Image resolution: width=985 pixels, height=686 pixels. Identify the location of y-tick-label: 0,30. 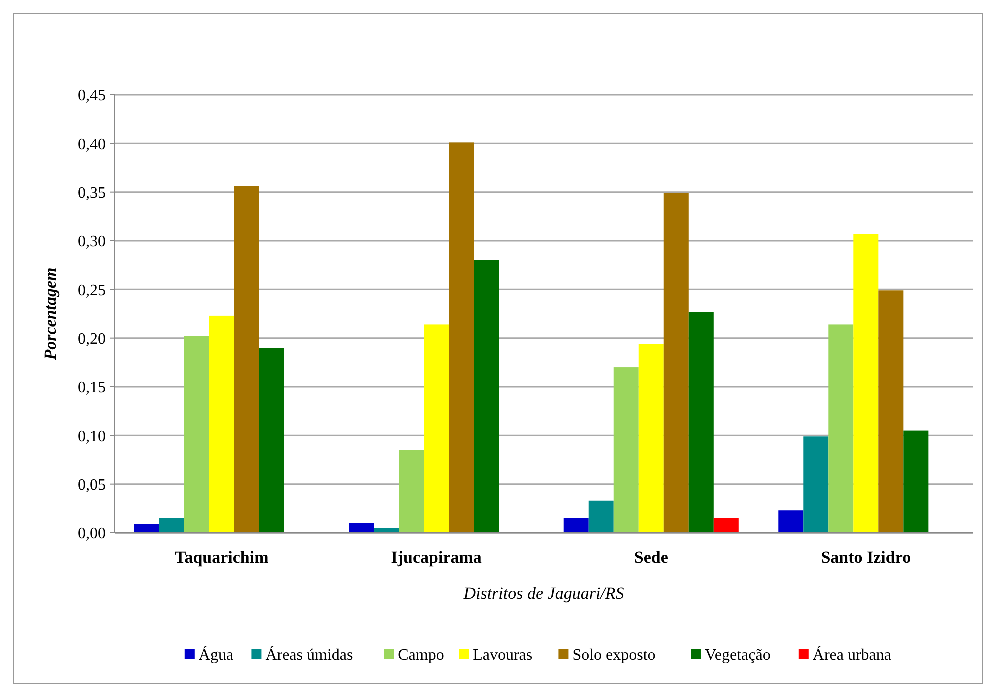
(92, 242).